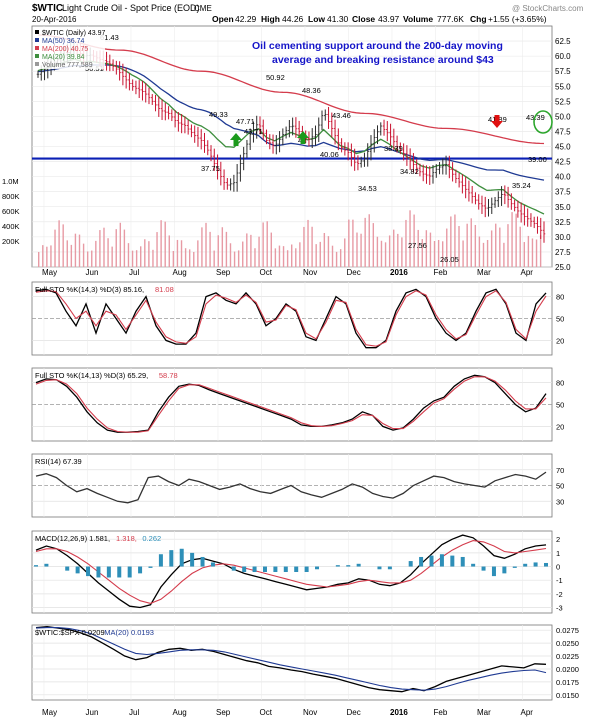 This screenshot has height=720, width=593. What do you see at coordinates (92, 712) in the screenshot?
I see `x-axis-label-bottom: Jun` at bounding box center [92, 712].